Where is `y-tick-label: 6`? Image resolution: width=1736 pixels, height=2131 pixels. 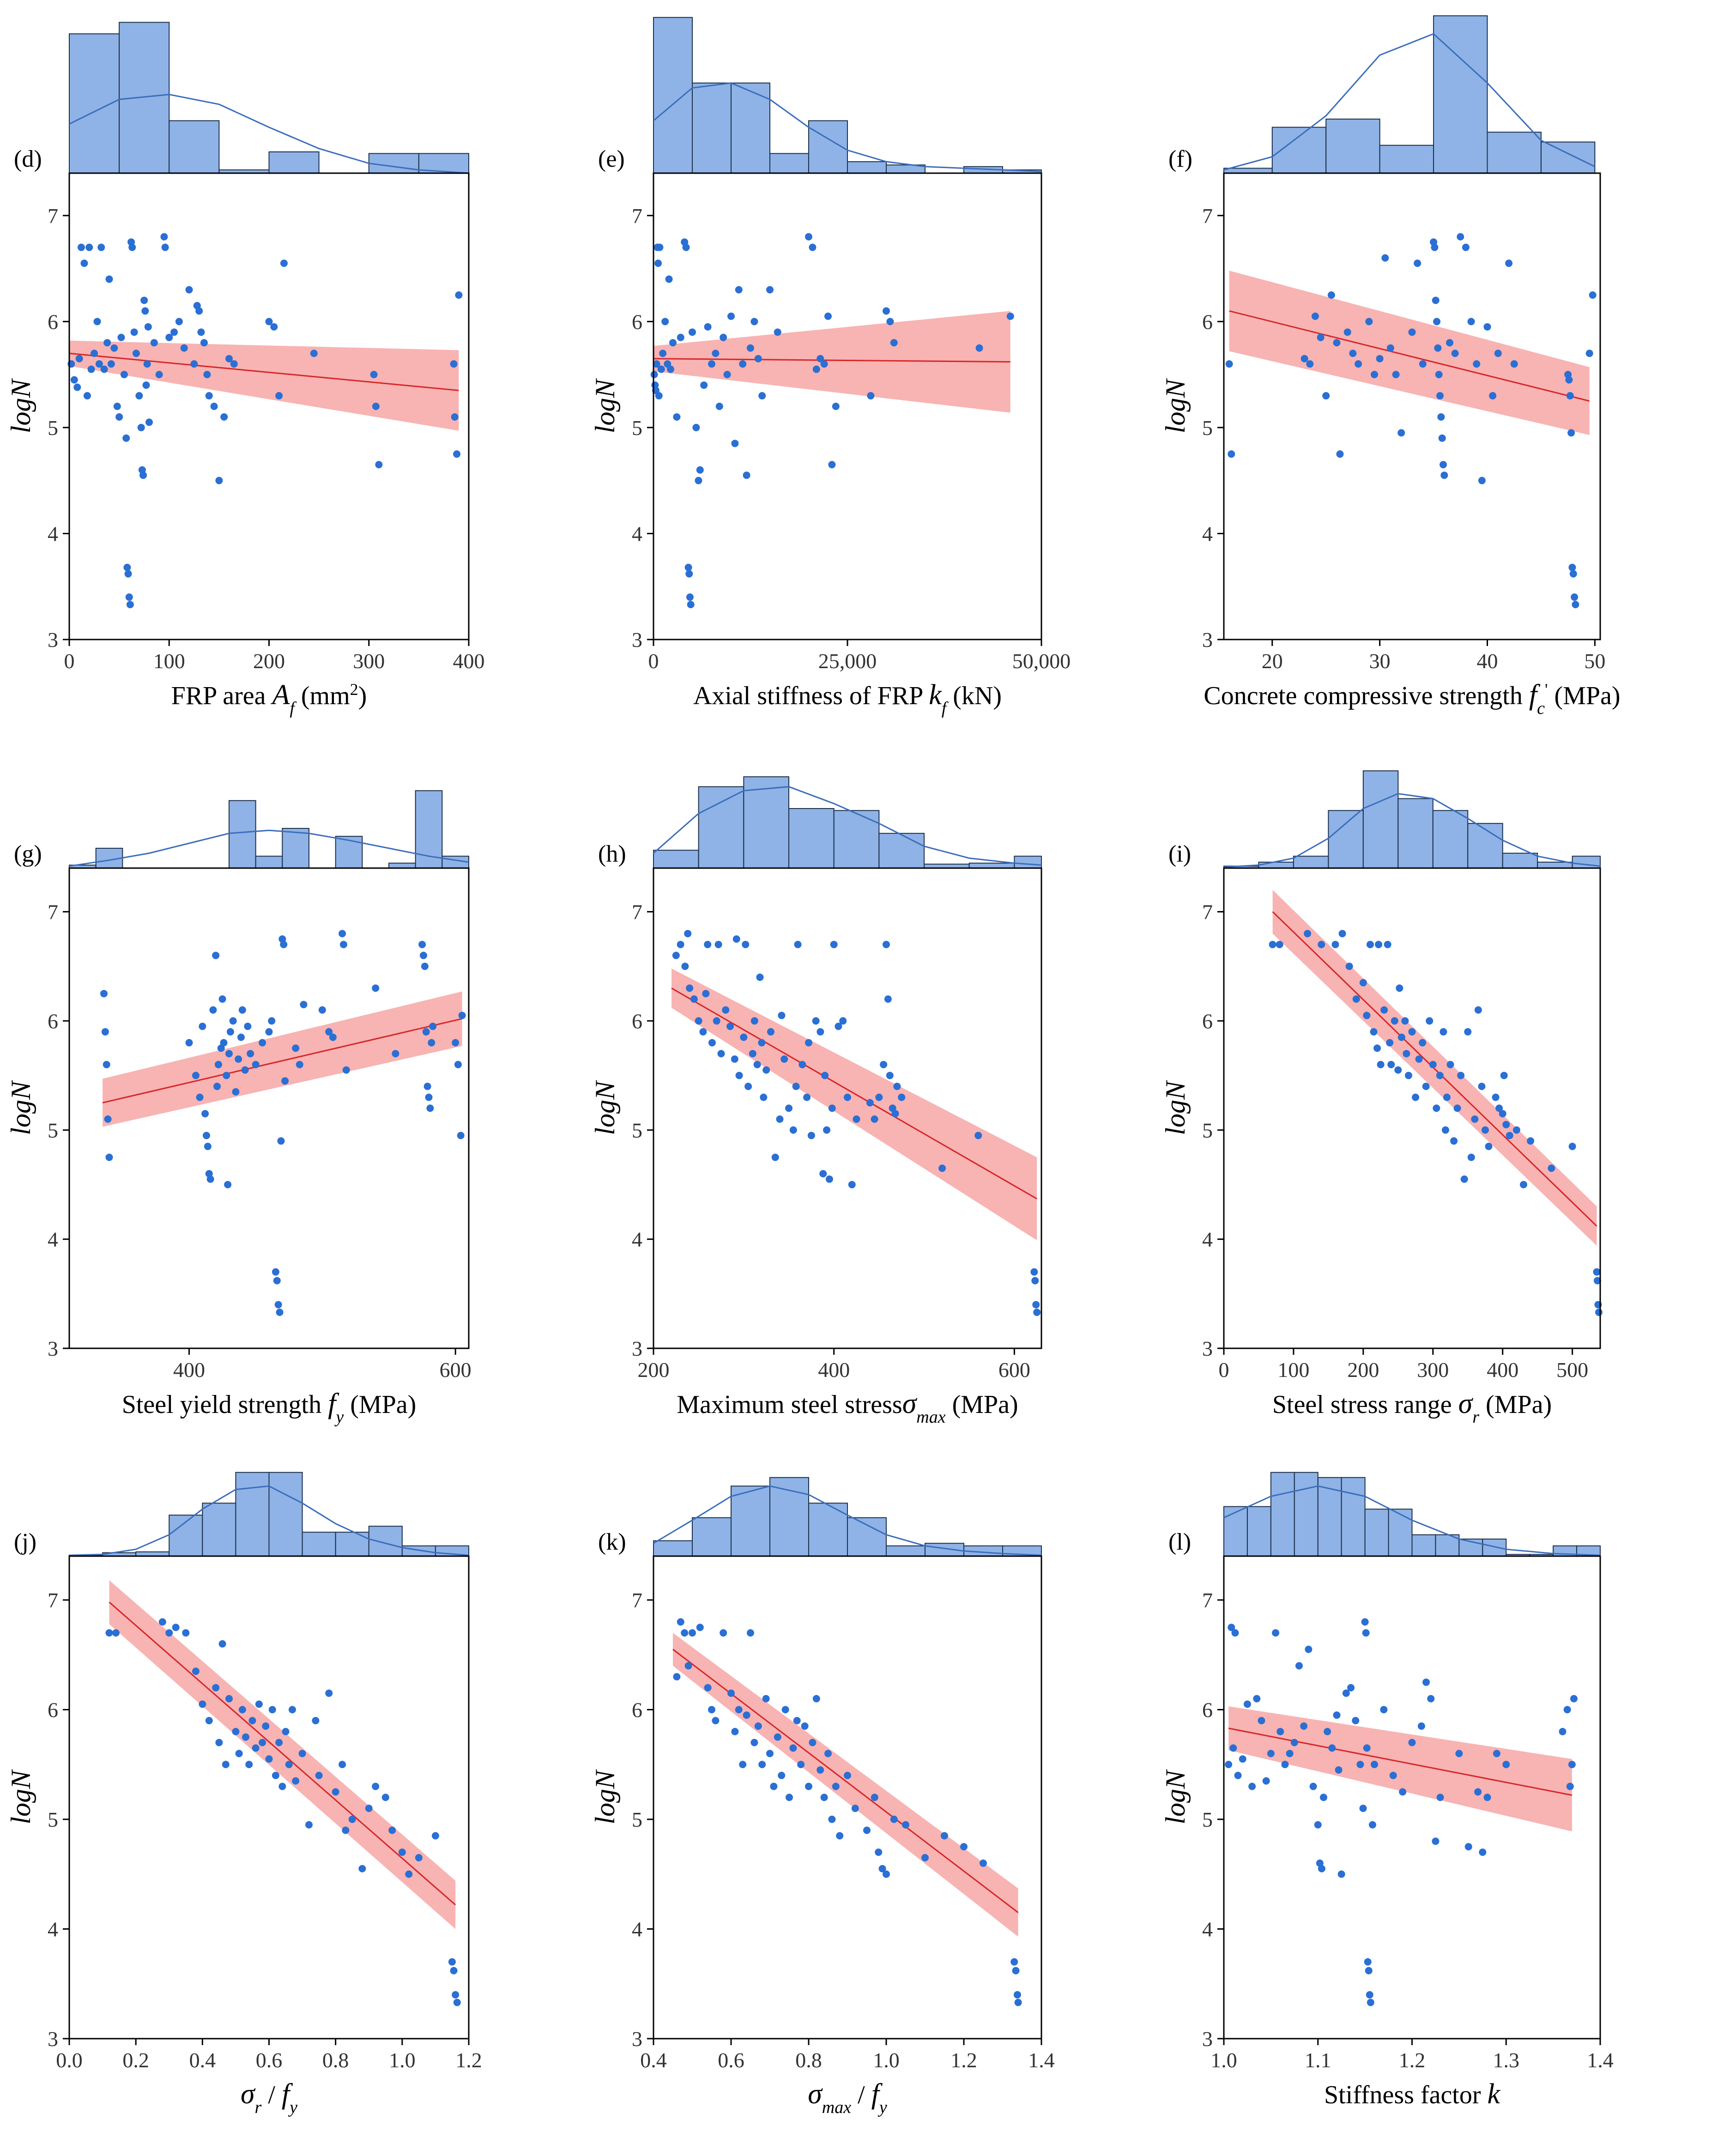 y-tick-label: 6 is located at coordinates (637, 321).